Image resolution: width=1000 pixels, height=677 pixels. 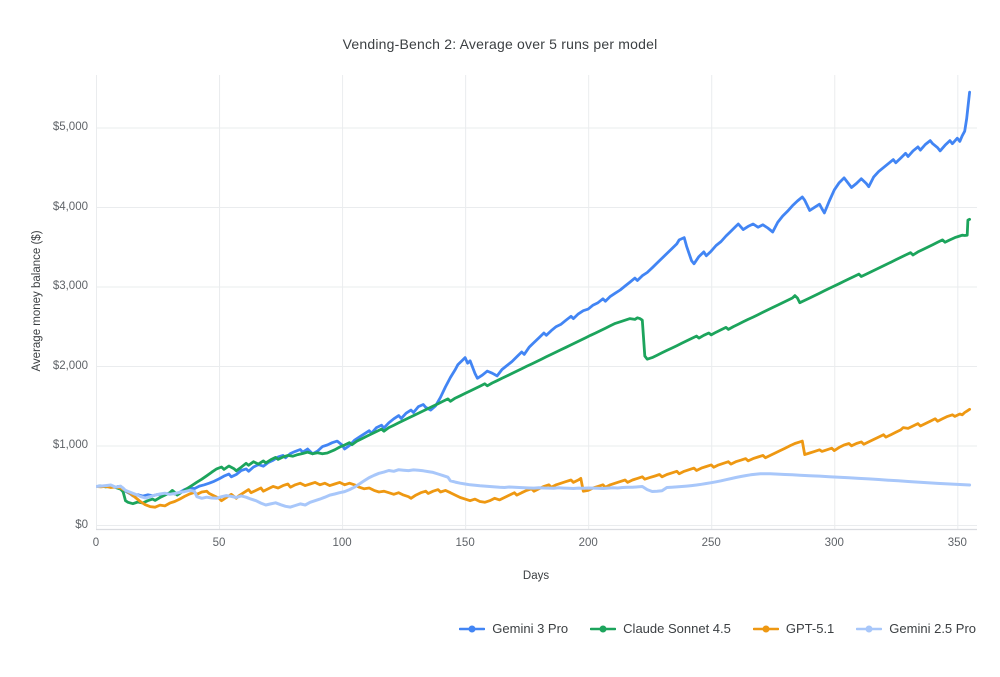 I want to click on legend-item-gpt-5-1: GPT-5.1, so click(x=793, y=628).